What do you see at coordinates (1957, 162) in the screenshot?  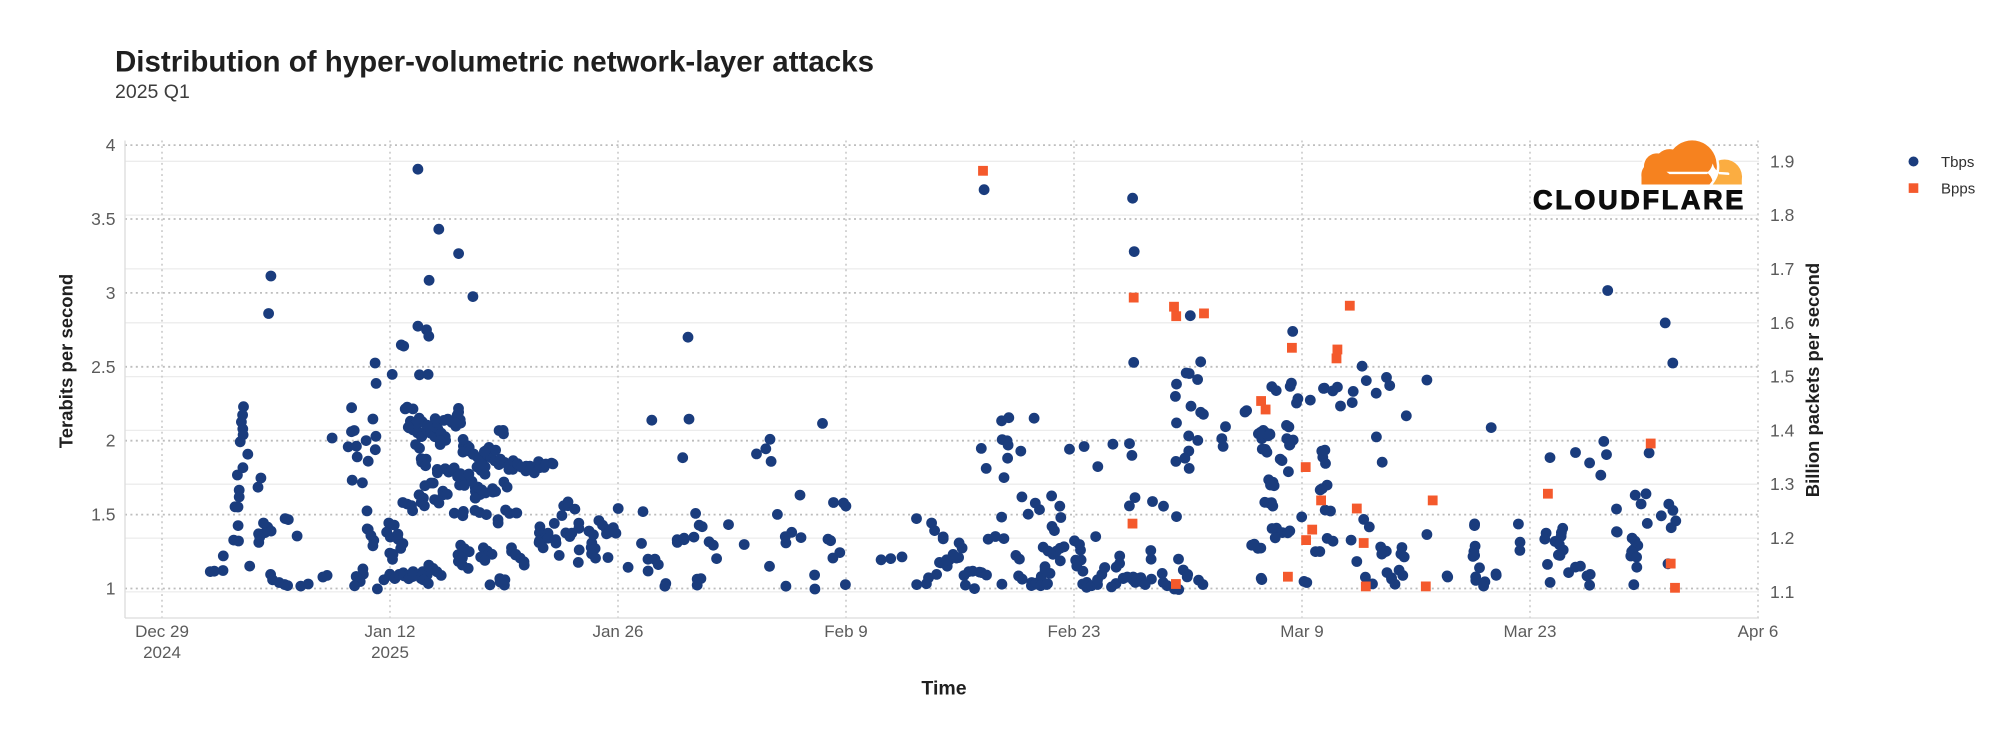 I see `svg-text: Tbps` at bounding box center [1957, 162].